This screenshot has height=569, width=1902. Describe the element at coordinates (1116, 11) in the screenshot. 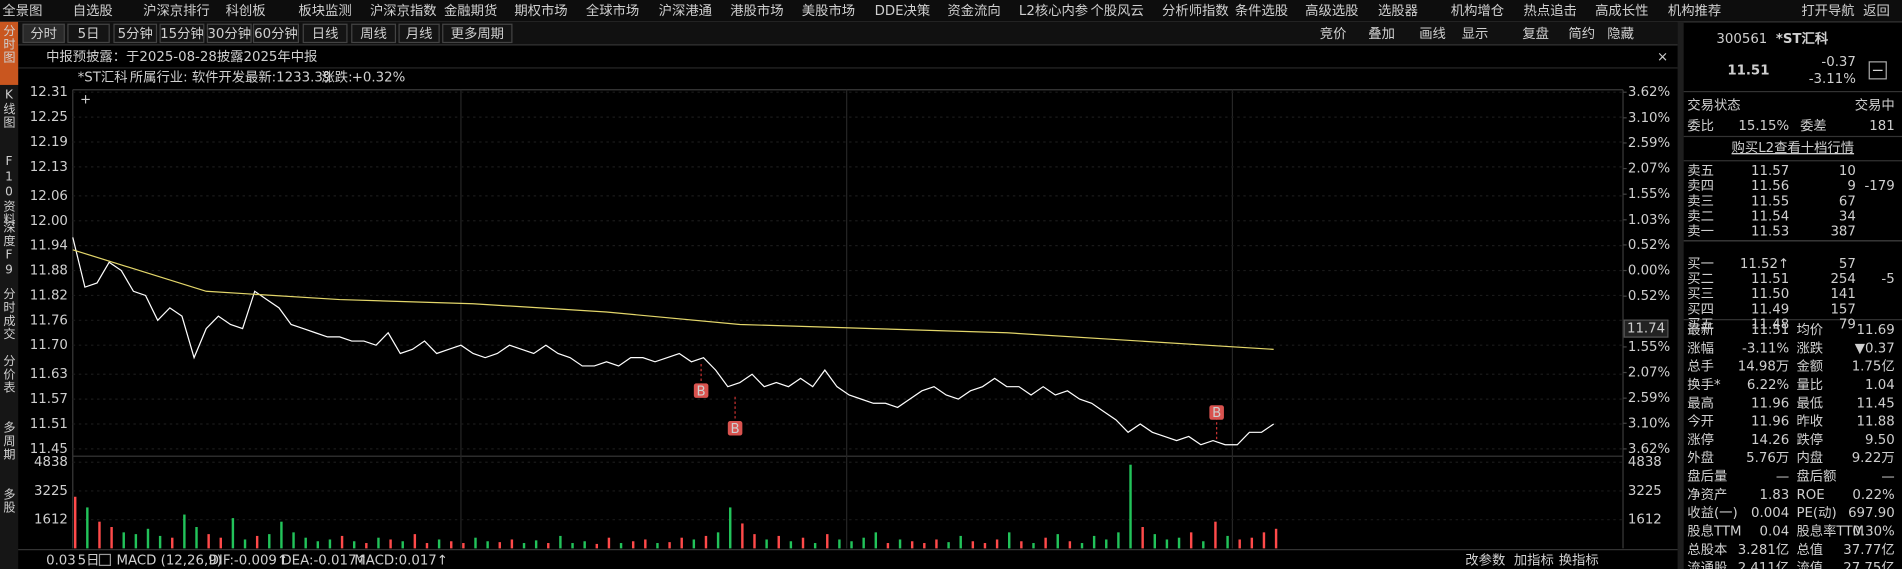

I see `menu-item: 个股风云` at that location.